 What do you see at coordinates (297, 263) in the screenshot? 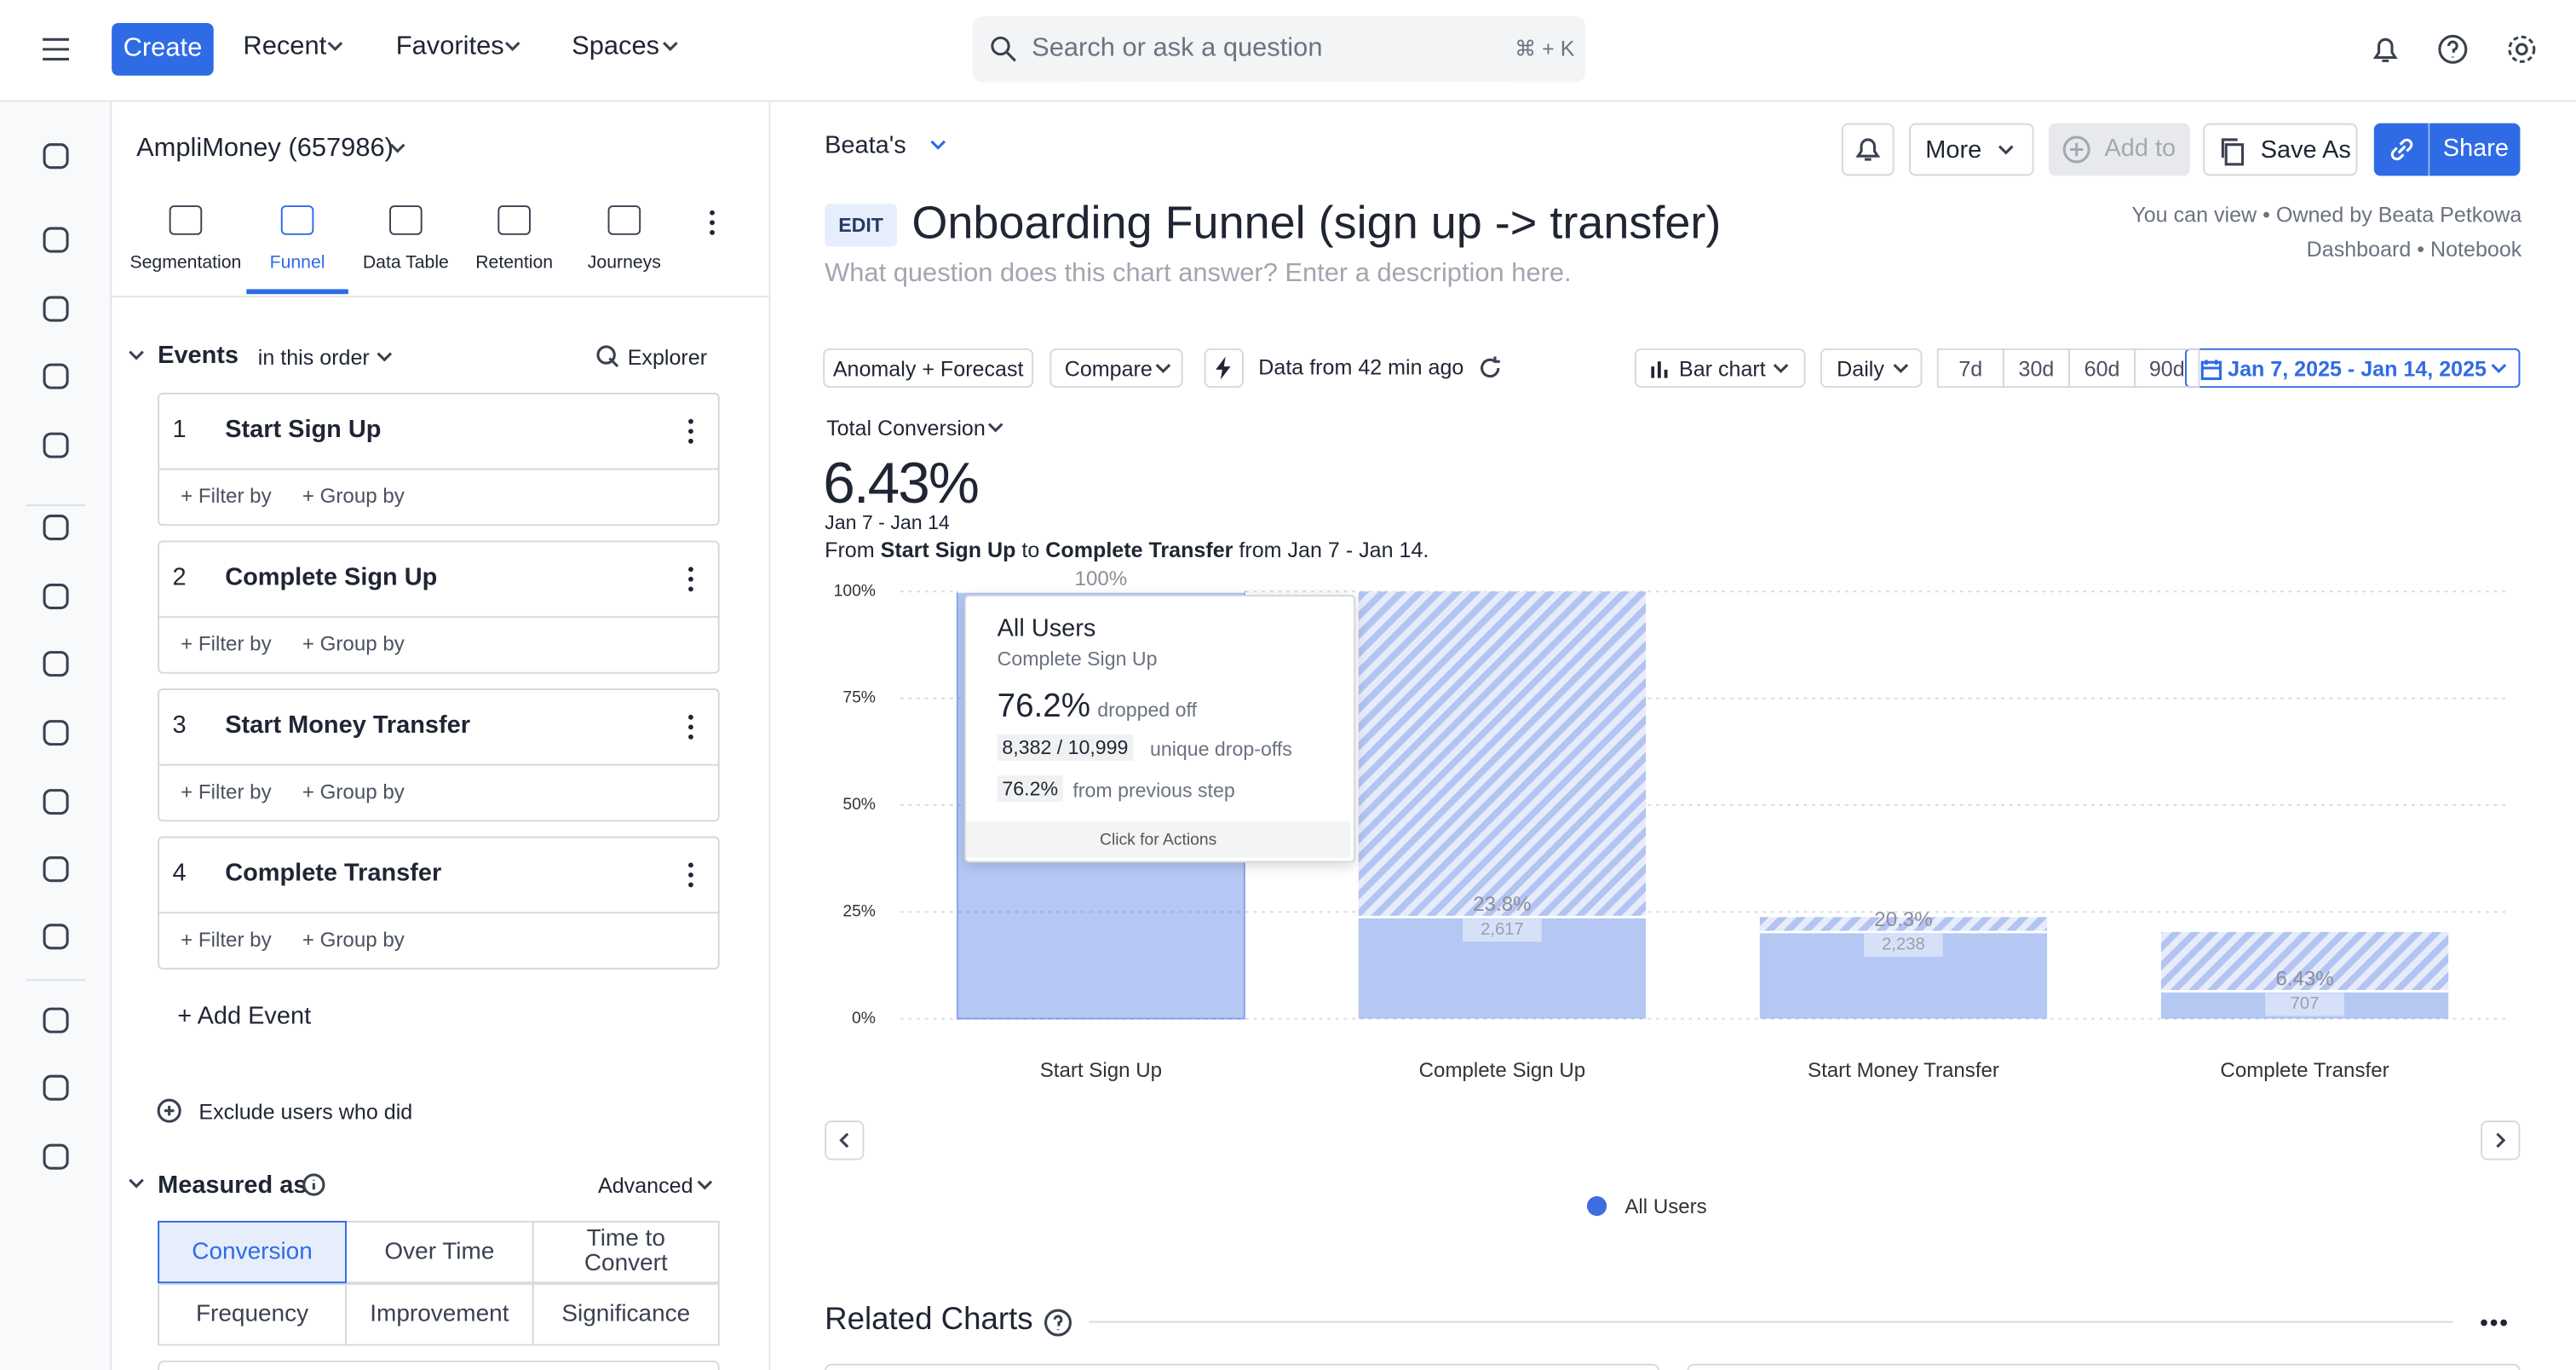
I see `tab-label: Funnel` at bounding box center [297, 263].